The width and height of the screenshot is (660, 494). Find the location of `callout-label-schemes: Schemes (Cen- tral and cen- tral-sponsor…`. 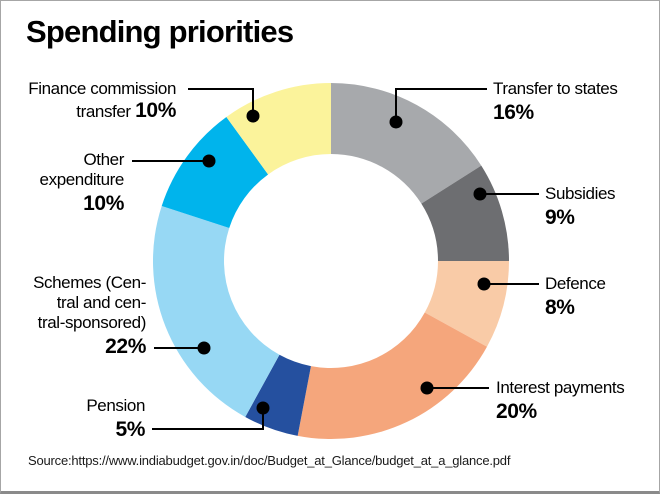

callout-label-schemes: Schemes (Cen- tral and cen- tral-sponsor… is located at coordinates (89, 315).